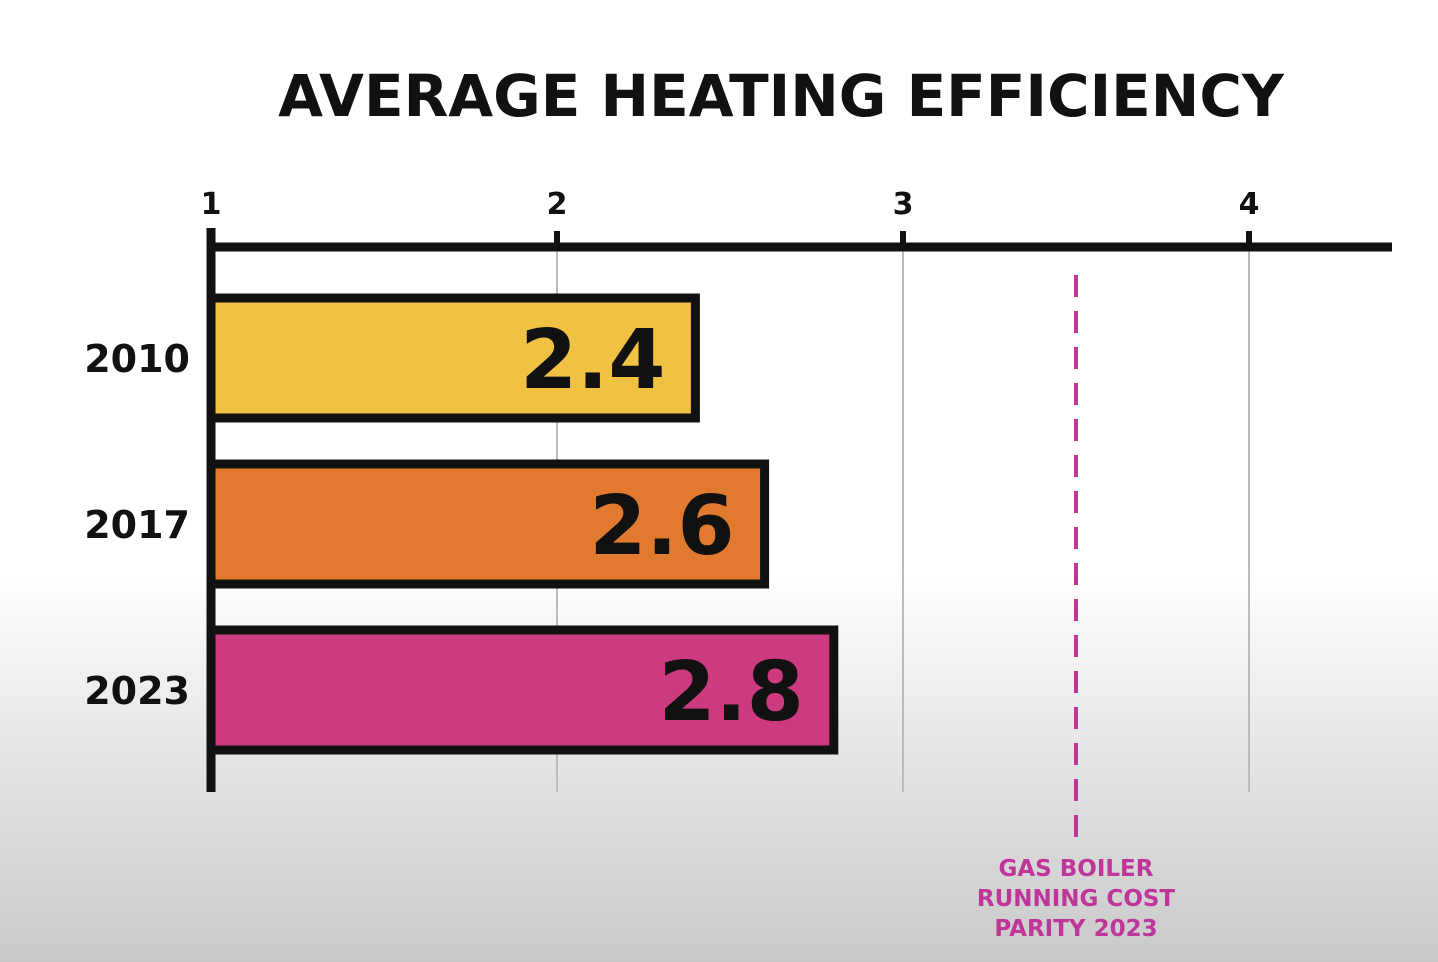 Image resolution: width=1438 pixels, height=962 pixels. What do you see at coordinates (1076, 869) in the screenshot?
I see `reference-line-label: GAS BOILER` at bounding box center [1076, 869].